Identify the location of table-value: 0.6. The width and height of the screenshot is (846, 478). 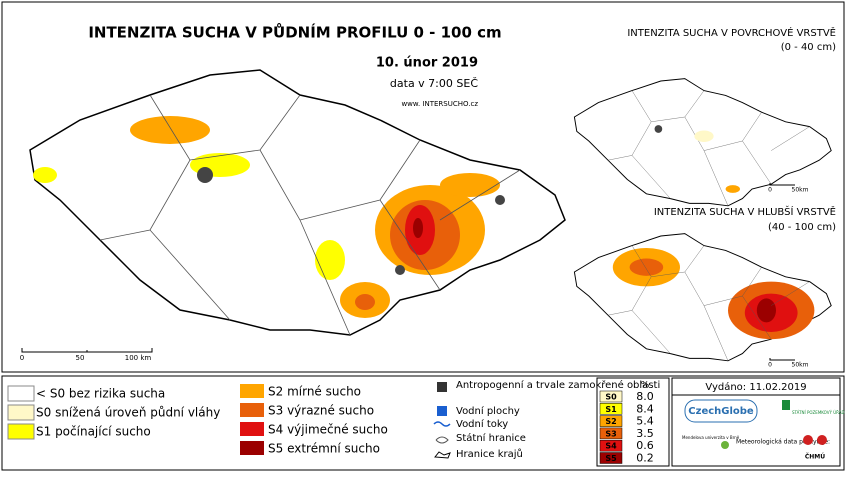
(645, 445).